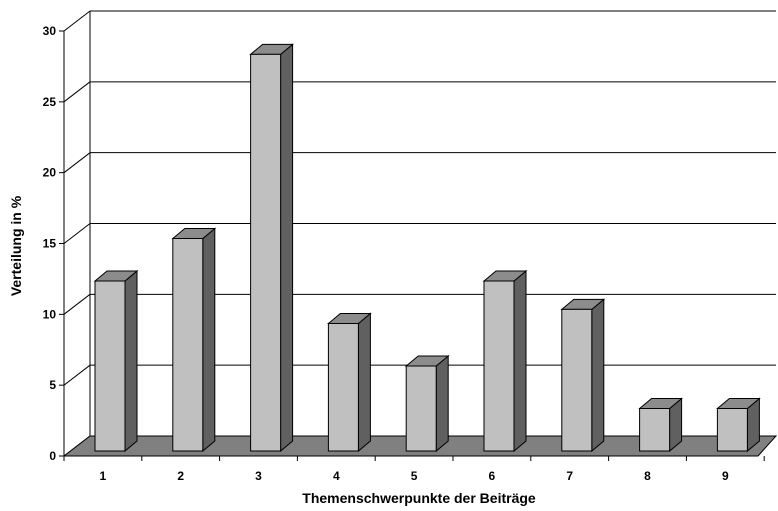  I want to click on x-tick-label: 3, so click(258, 476).